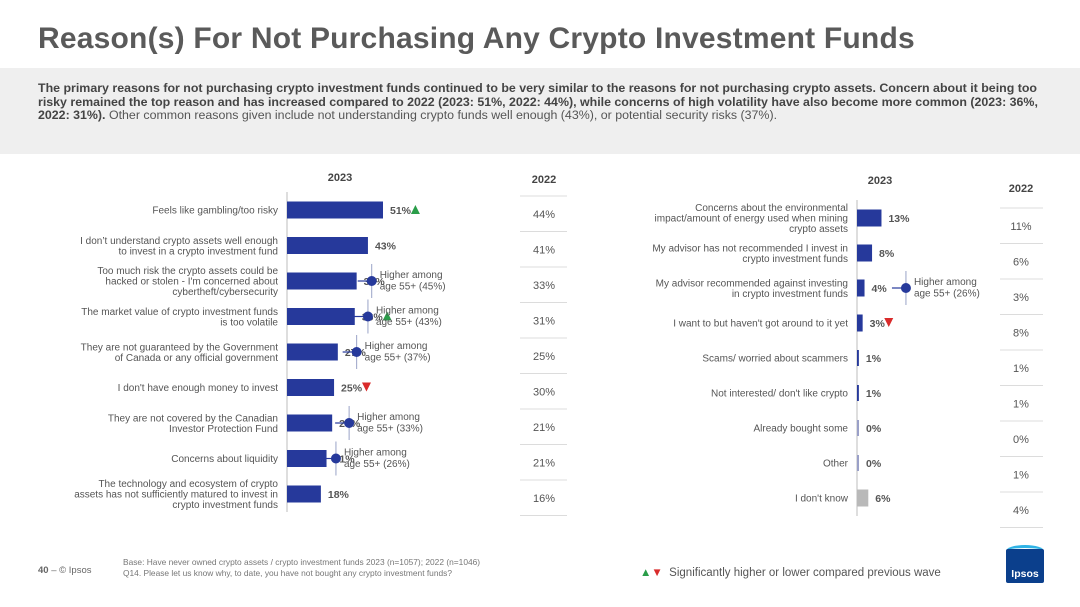  What do you see at coordinates (352, 389) in the screenshot?
I see `left-value-label: 25%` at bounding box center [352, 389].